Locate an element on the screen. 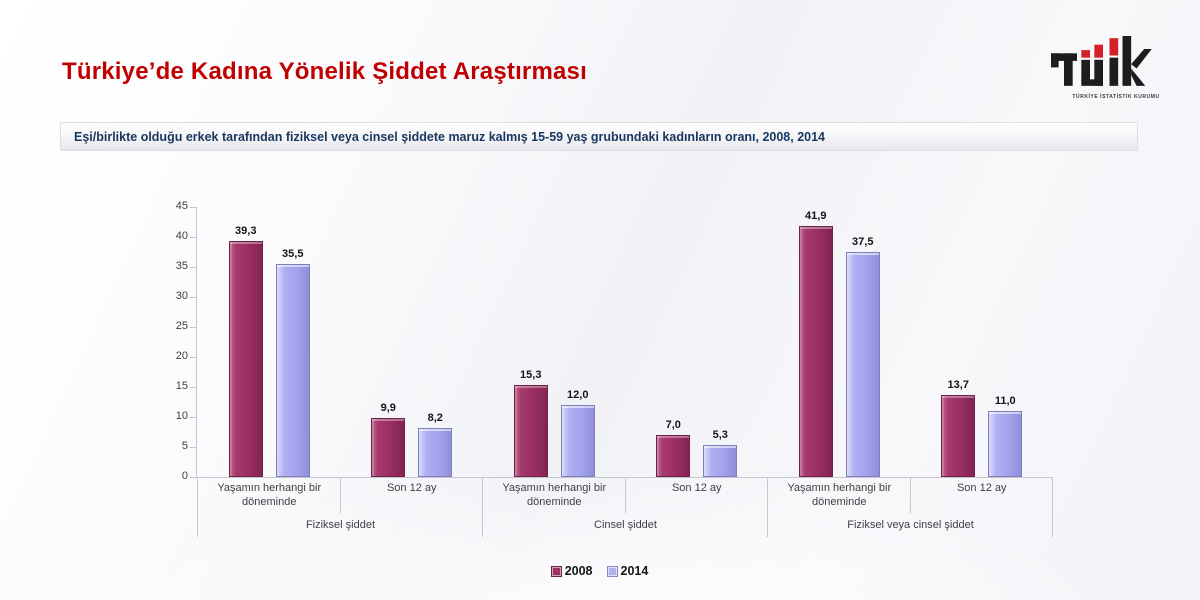 The width and height of the screenshot is (1200, 600). bar-value-label: 39,3 is located at coordinates (246, 231).